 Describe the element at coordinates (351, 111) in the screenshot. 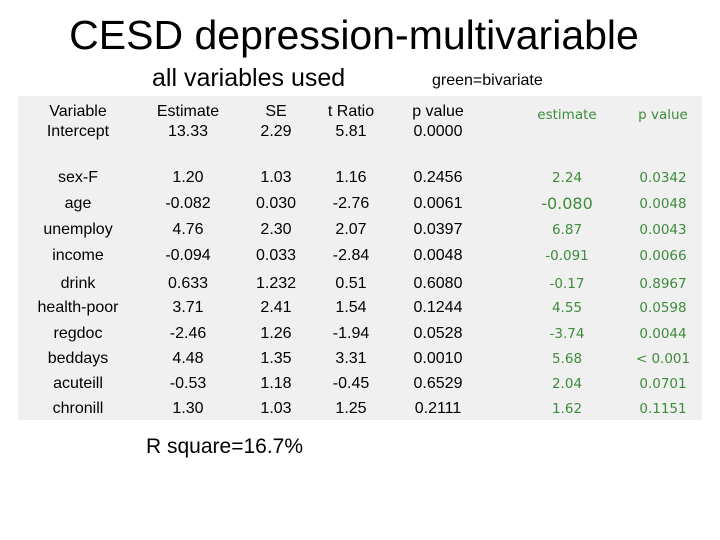

I see `header-t-ratio: t Ratio` at that location.